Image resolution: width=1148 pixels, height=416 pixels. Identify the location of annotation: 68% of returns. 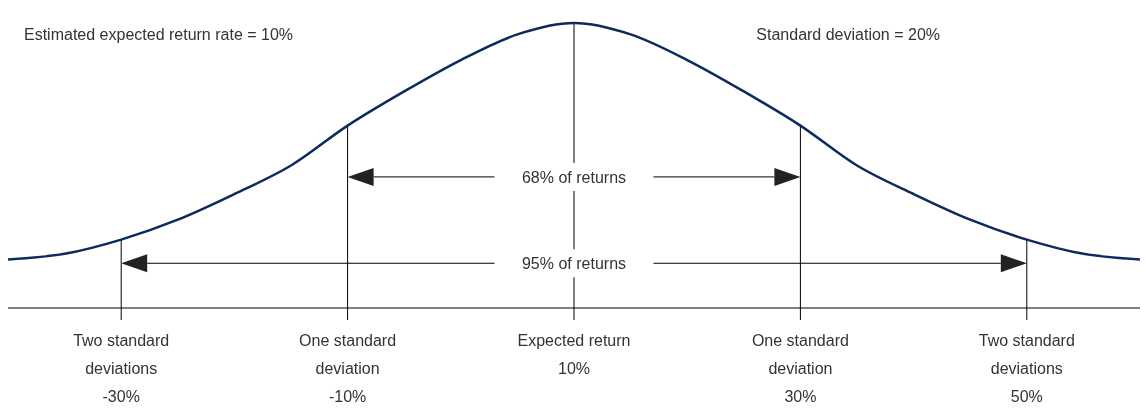
(574, 177).